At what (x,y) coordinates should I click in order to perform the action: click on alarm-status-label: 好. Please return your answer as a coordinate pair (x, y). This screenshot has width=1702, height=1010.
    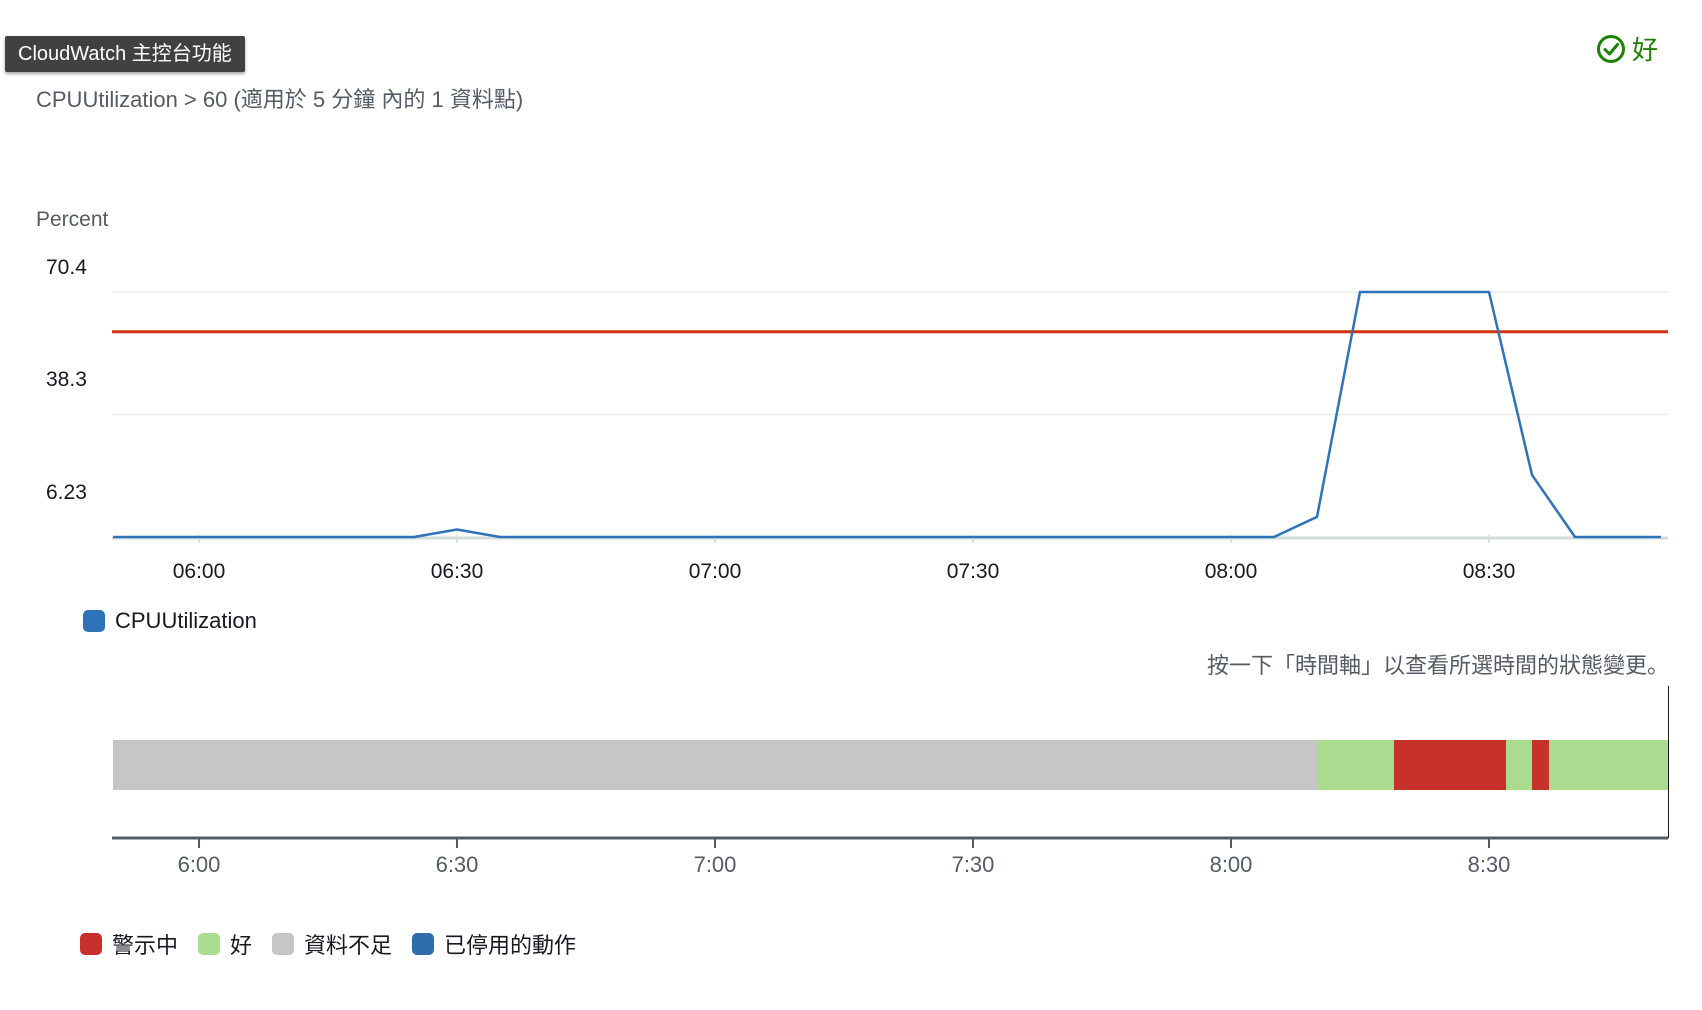
    Looking at the image, I should click on (1644, 50).